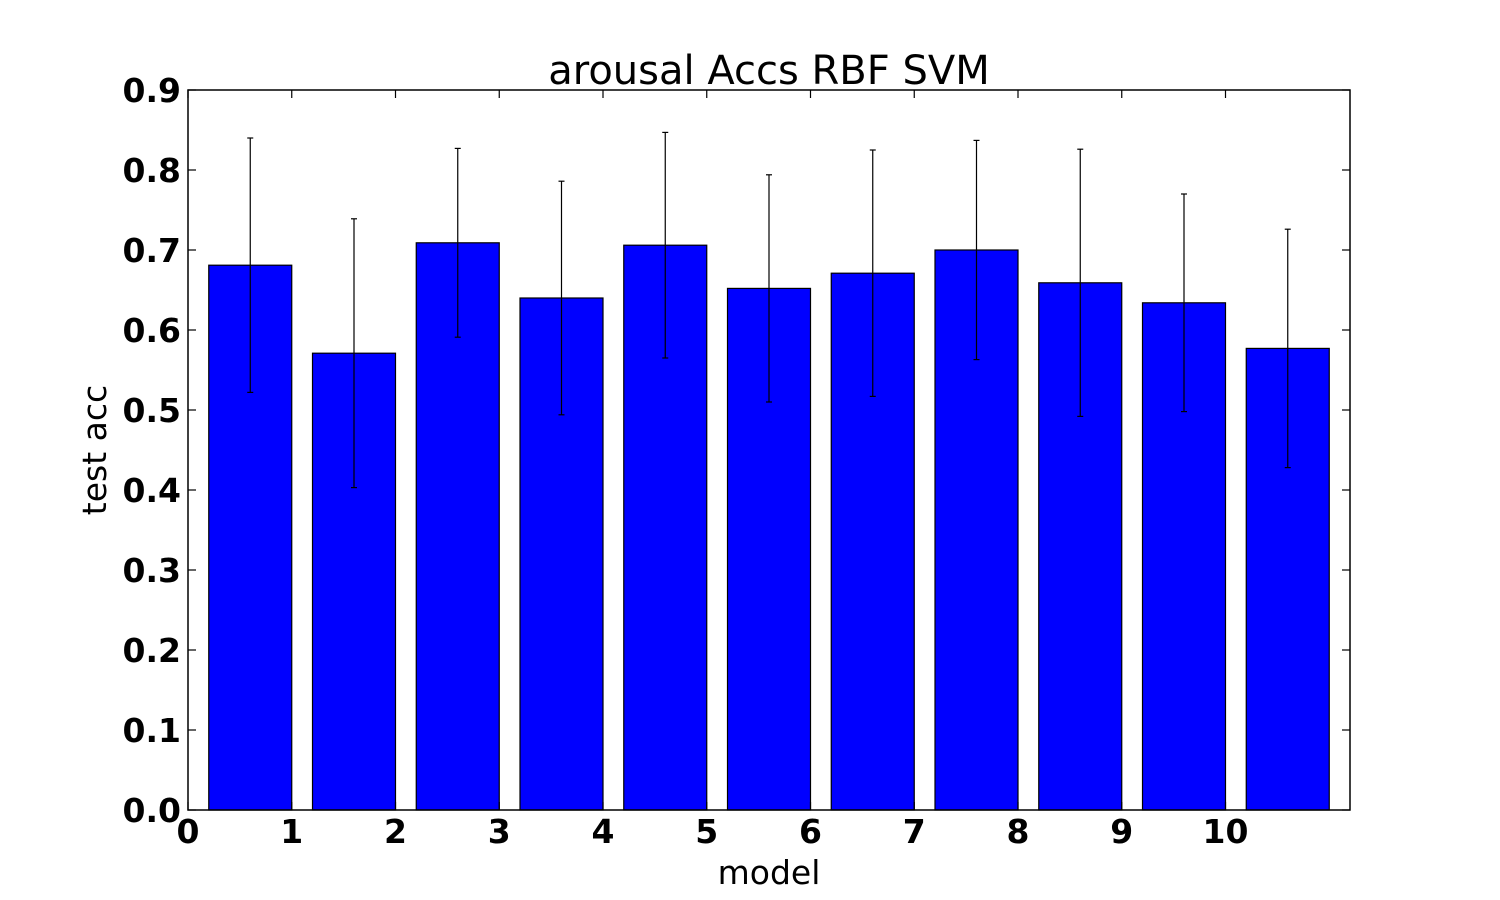 The height and width of the screenshot is (900, 1500). What do you see at coordinates (152, 650) in the screenshot?
I see `y-tick-label: 0.2` at bounding box center [152, 650].